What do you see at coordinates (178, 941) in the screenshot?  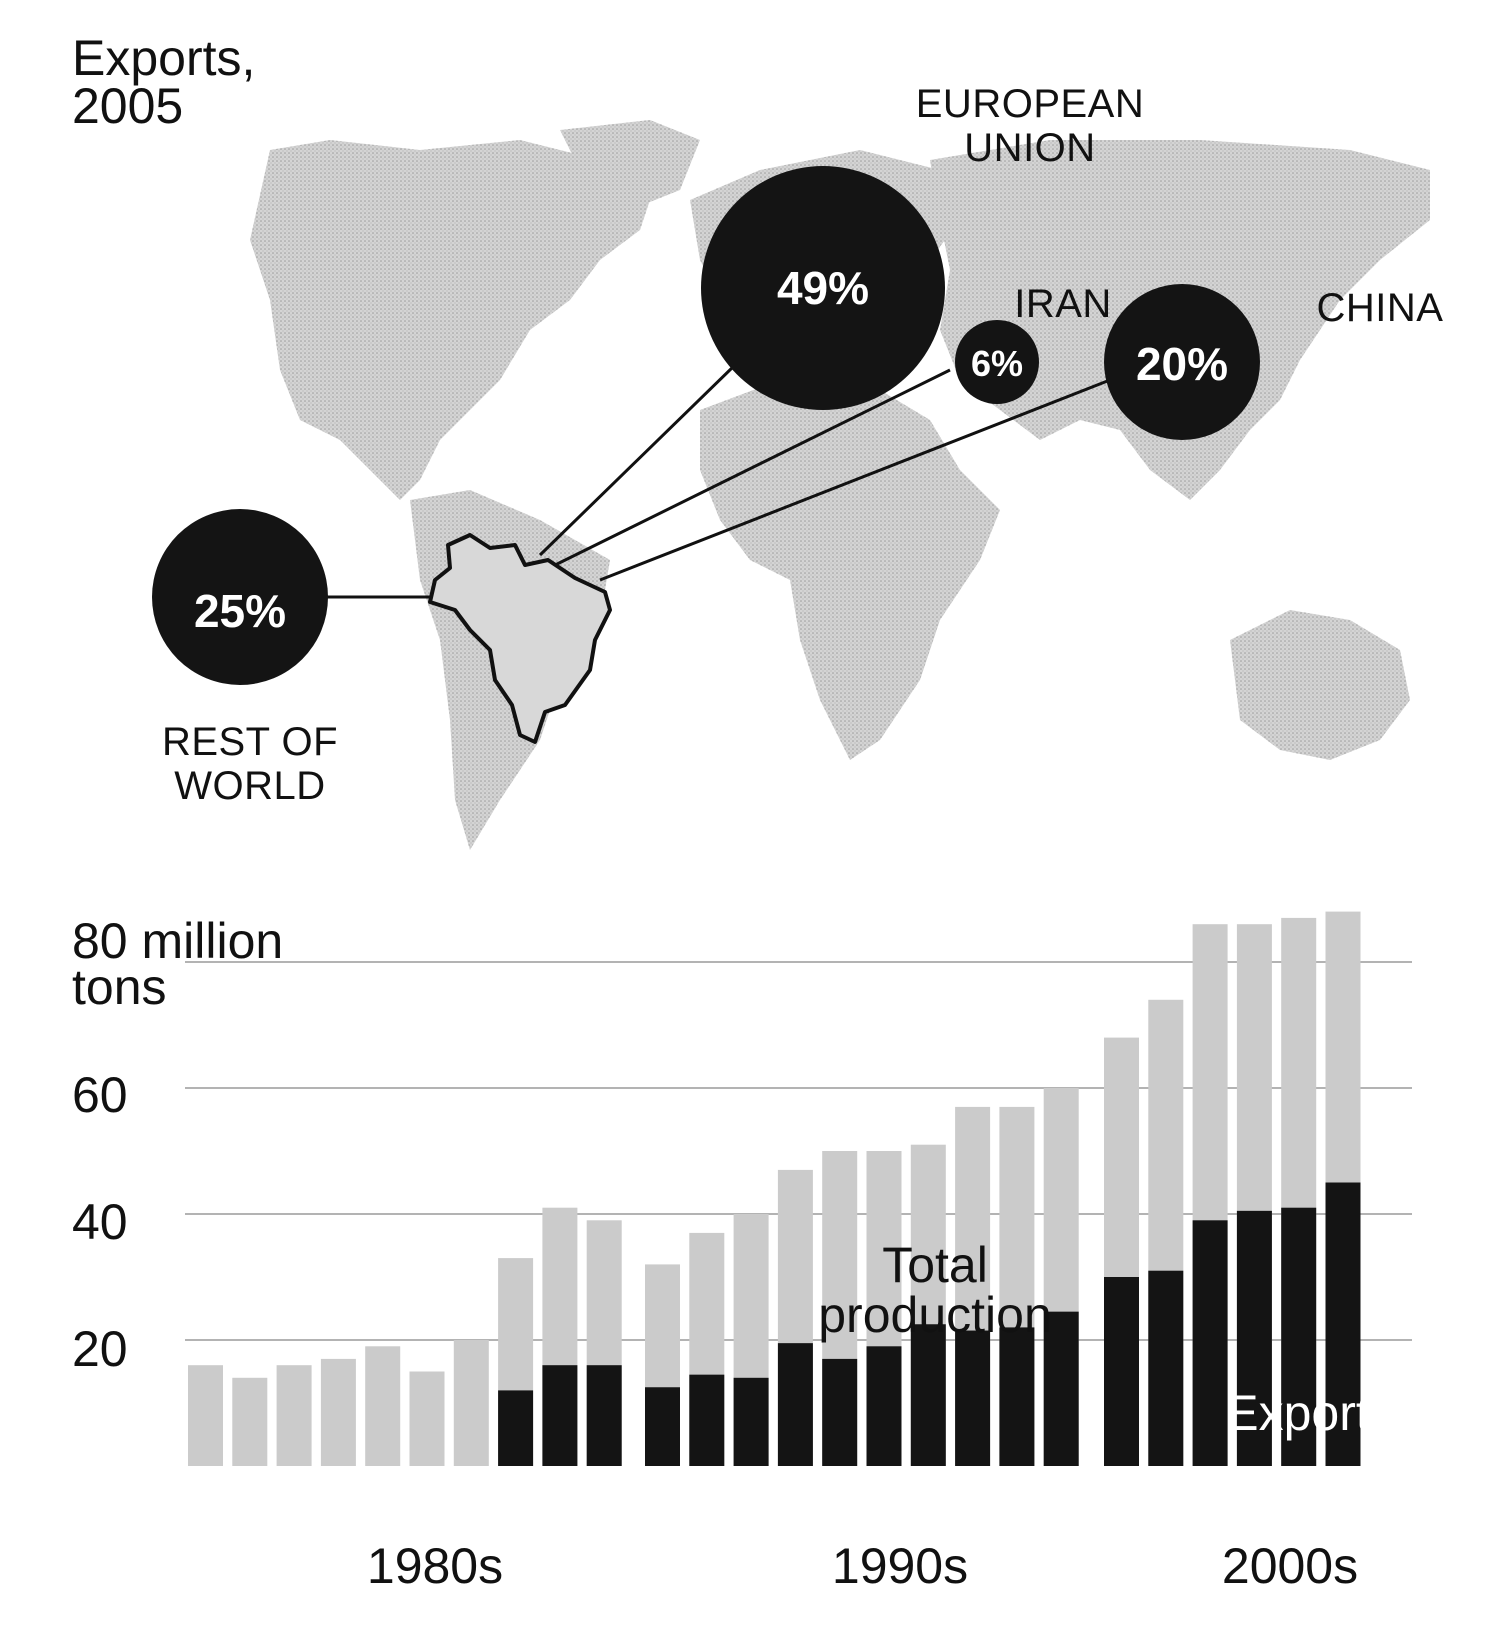 I see `y-axis-title-line1: 80 million` at bounding box center [178, 941].